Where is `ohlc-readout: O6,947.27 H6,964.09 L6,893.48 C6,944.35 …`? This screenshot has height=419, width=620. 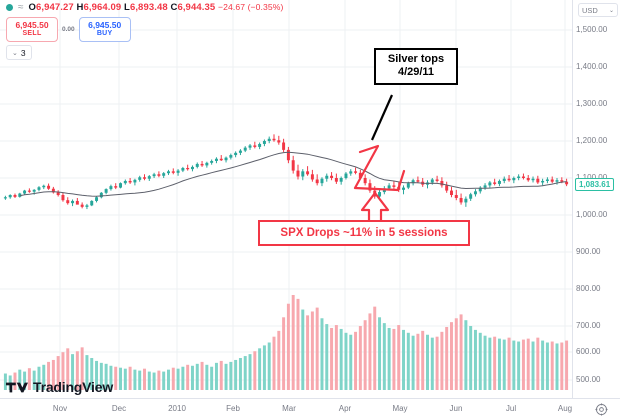 ohlc-readout: O6,947.27 H6,964.09 L6,893.48 C6,944.35 … is located at coordinates (156, 7).